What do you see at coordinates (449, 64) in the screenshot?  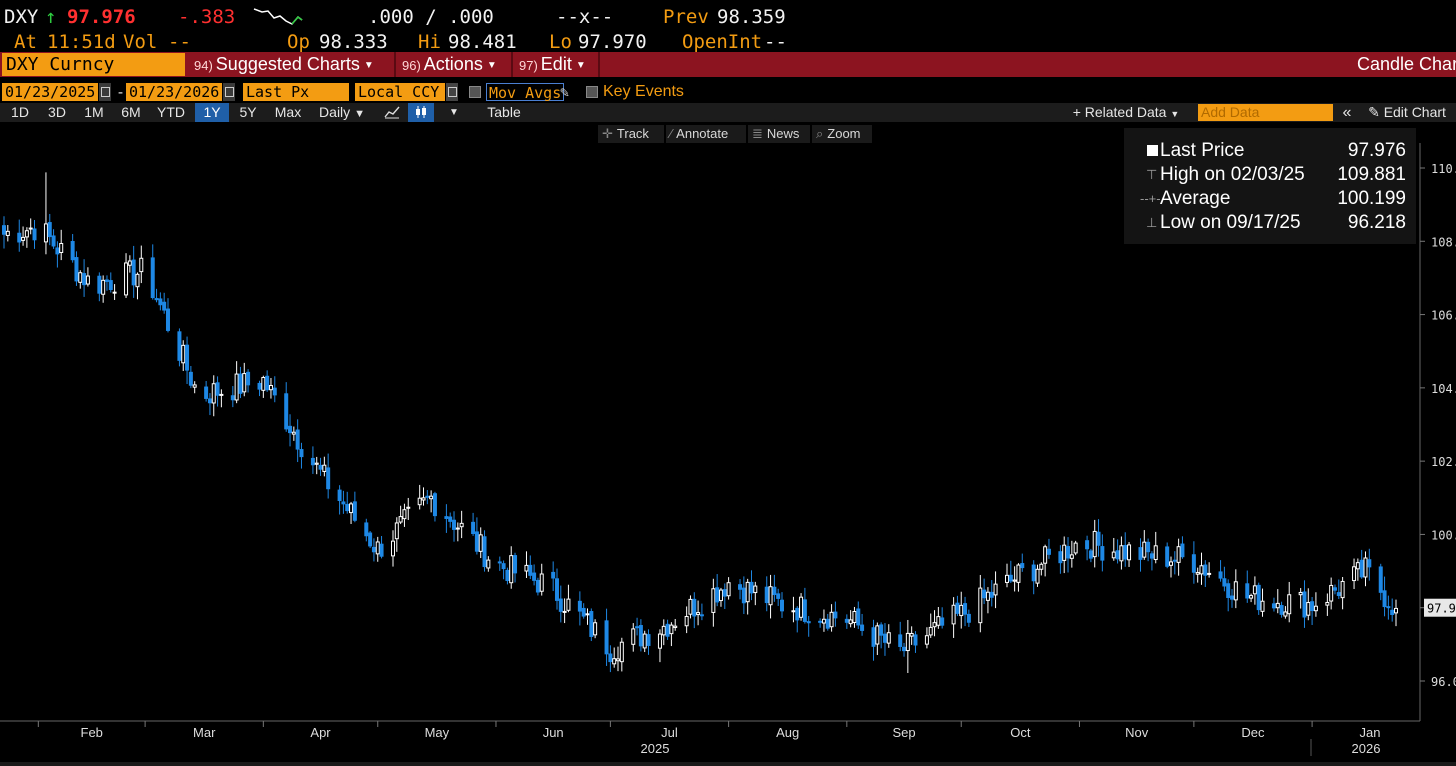 I see `actions-menu: 96) Actions ▼` at bounding box center [449, 64].